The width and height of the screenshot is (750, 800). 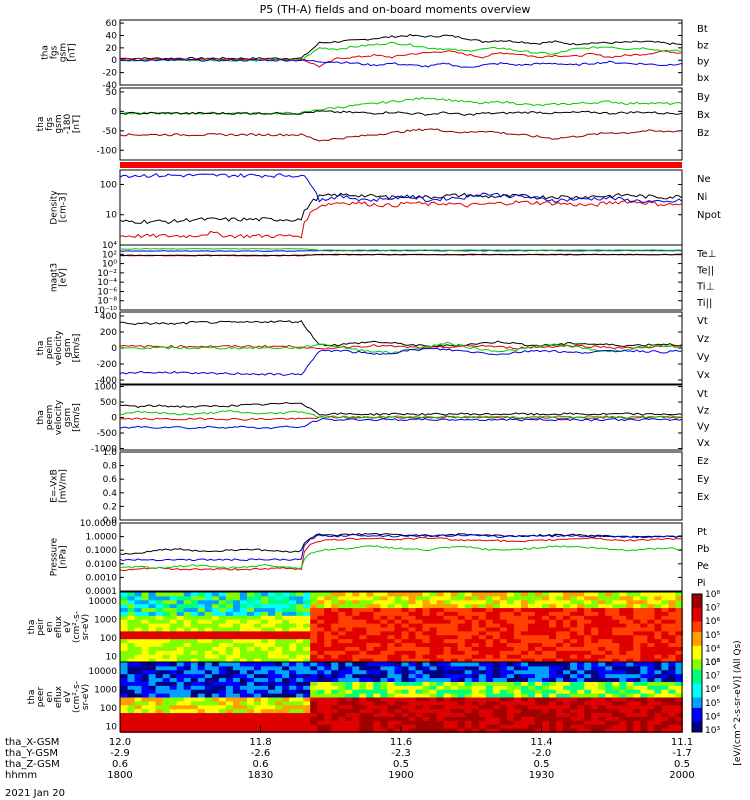 I want to click on y-tick-label: 0.0, so click(x=110, y=521).